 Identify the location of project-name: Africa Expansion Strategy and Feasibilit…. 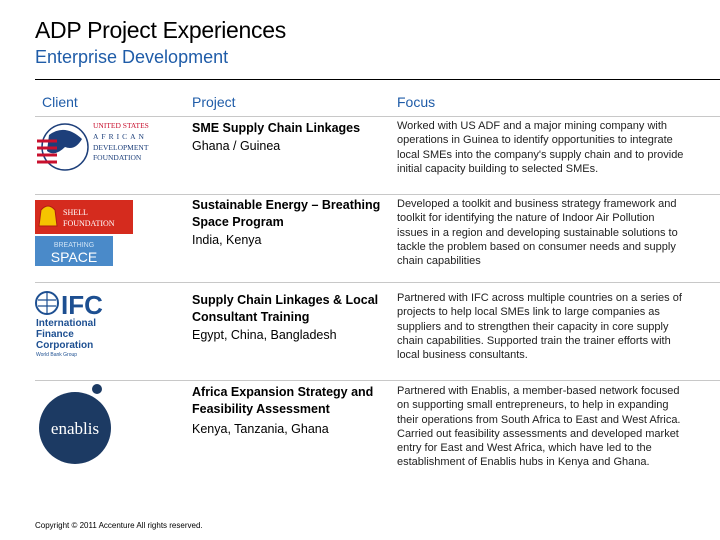
(283, 400).